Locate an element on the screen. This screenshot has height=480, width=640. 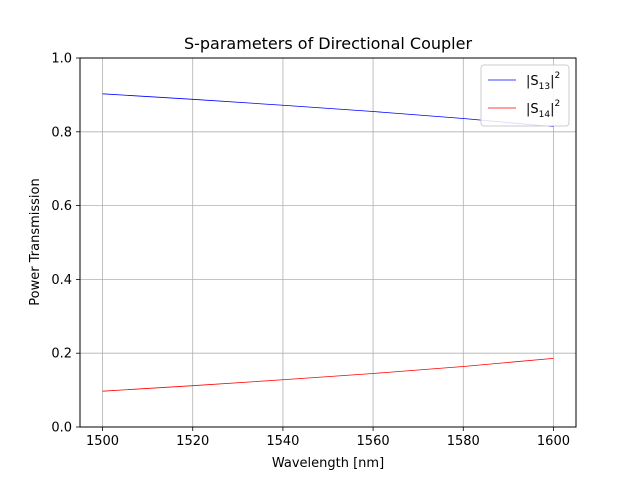
x-tick-label: 1560 is located at coordinates (373, 441).